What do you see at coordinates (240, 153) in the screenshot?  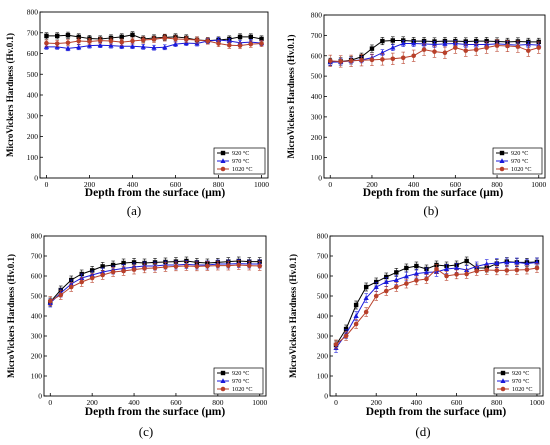 I see `legend-label: 920 °C` at bounding box center [240, 153].